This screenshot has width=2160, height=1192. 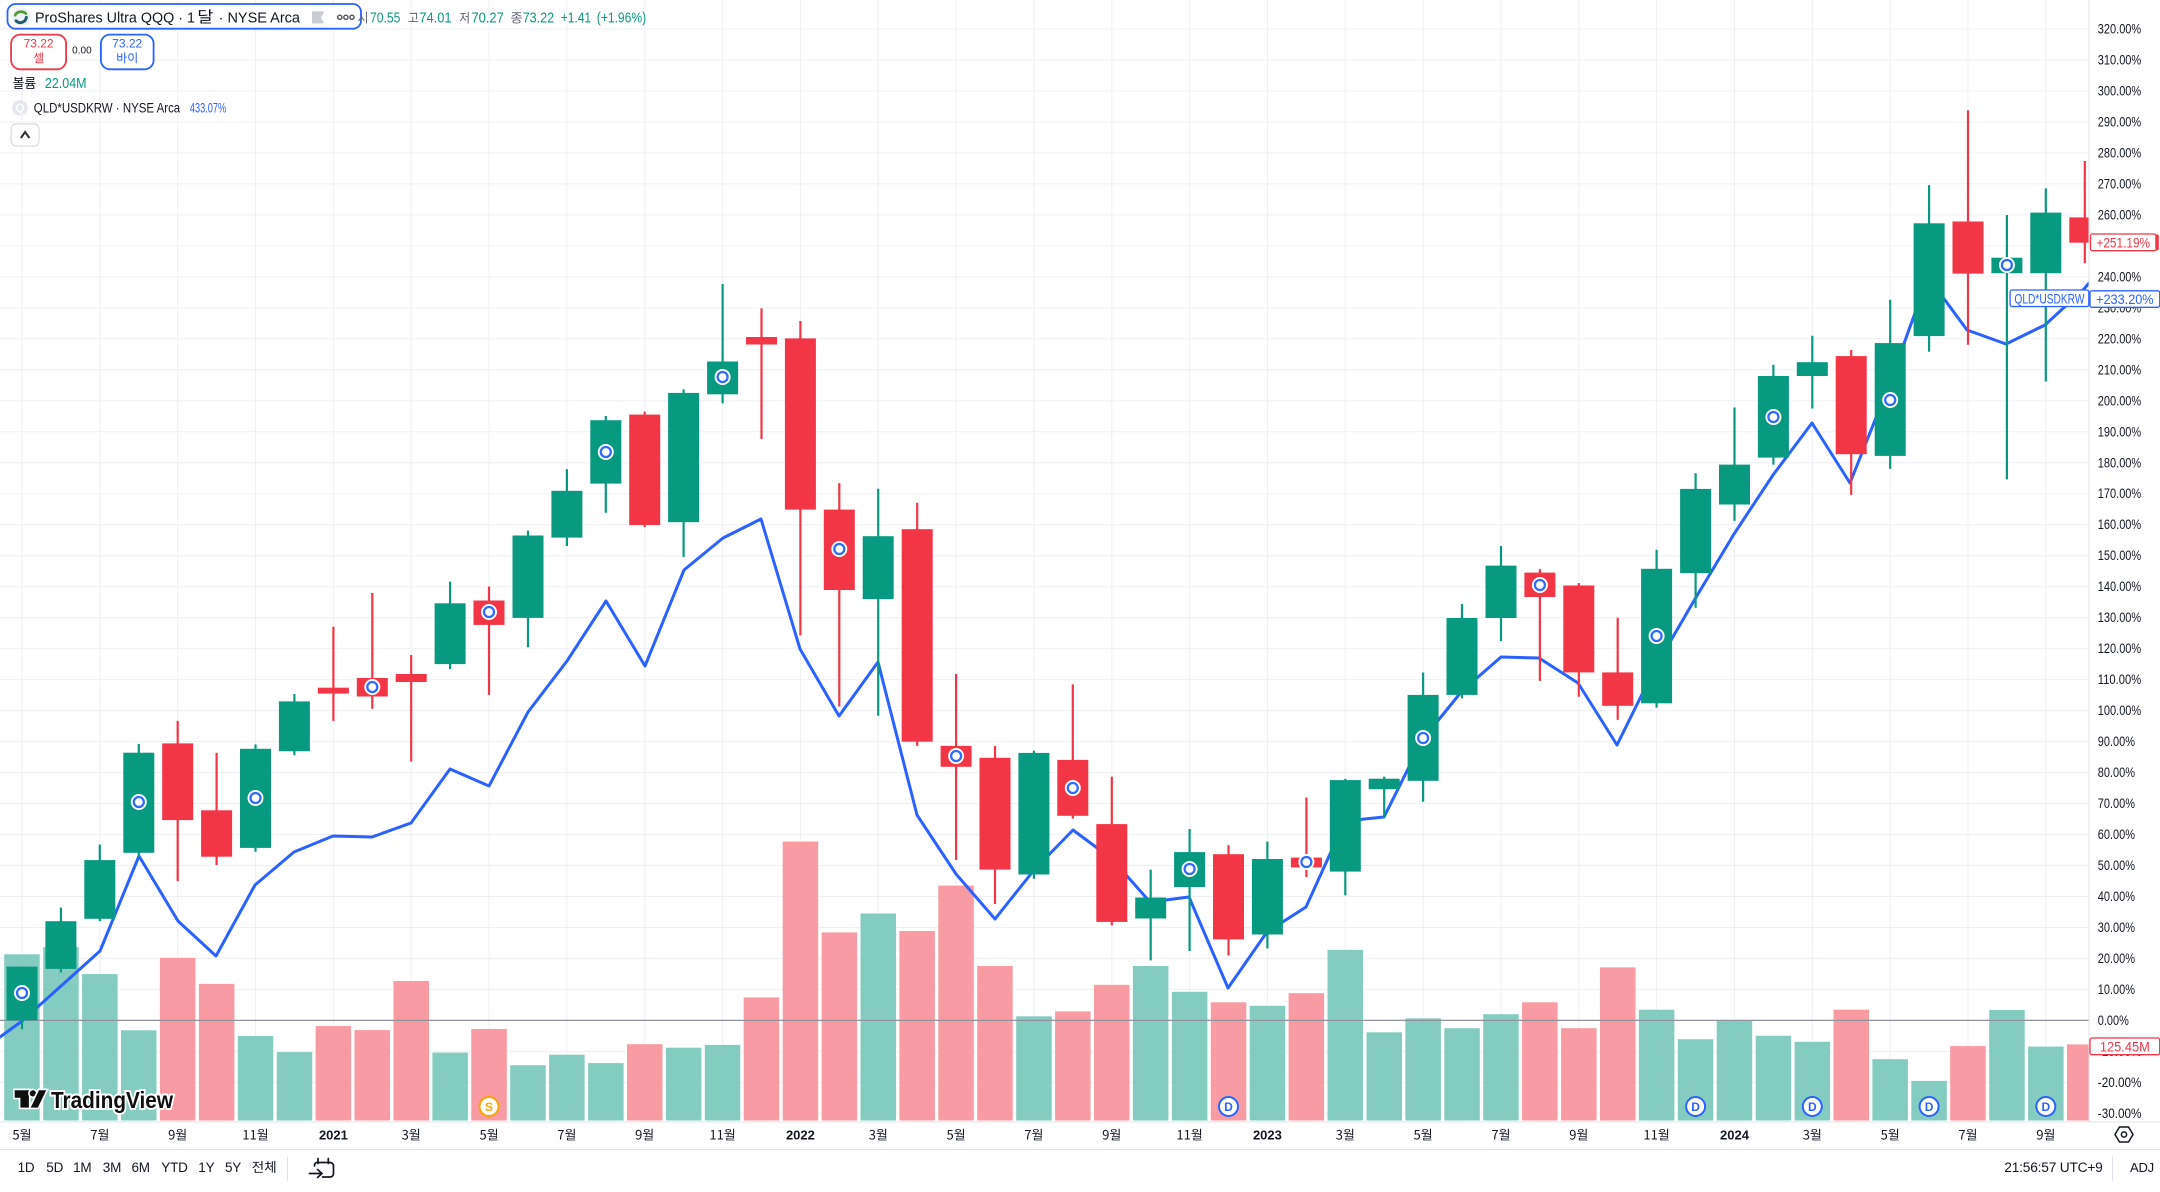 I want to click on svg-text: 130.00%, so click(x=2119, y=617).